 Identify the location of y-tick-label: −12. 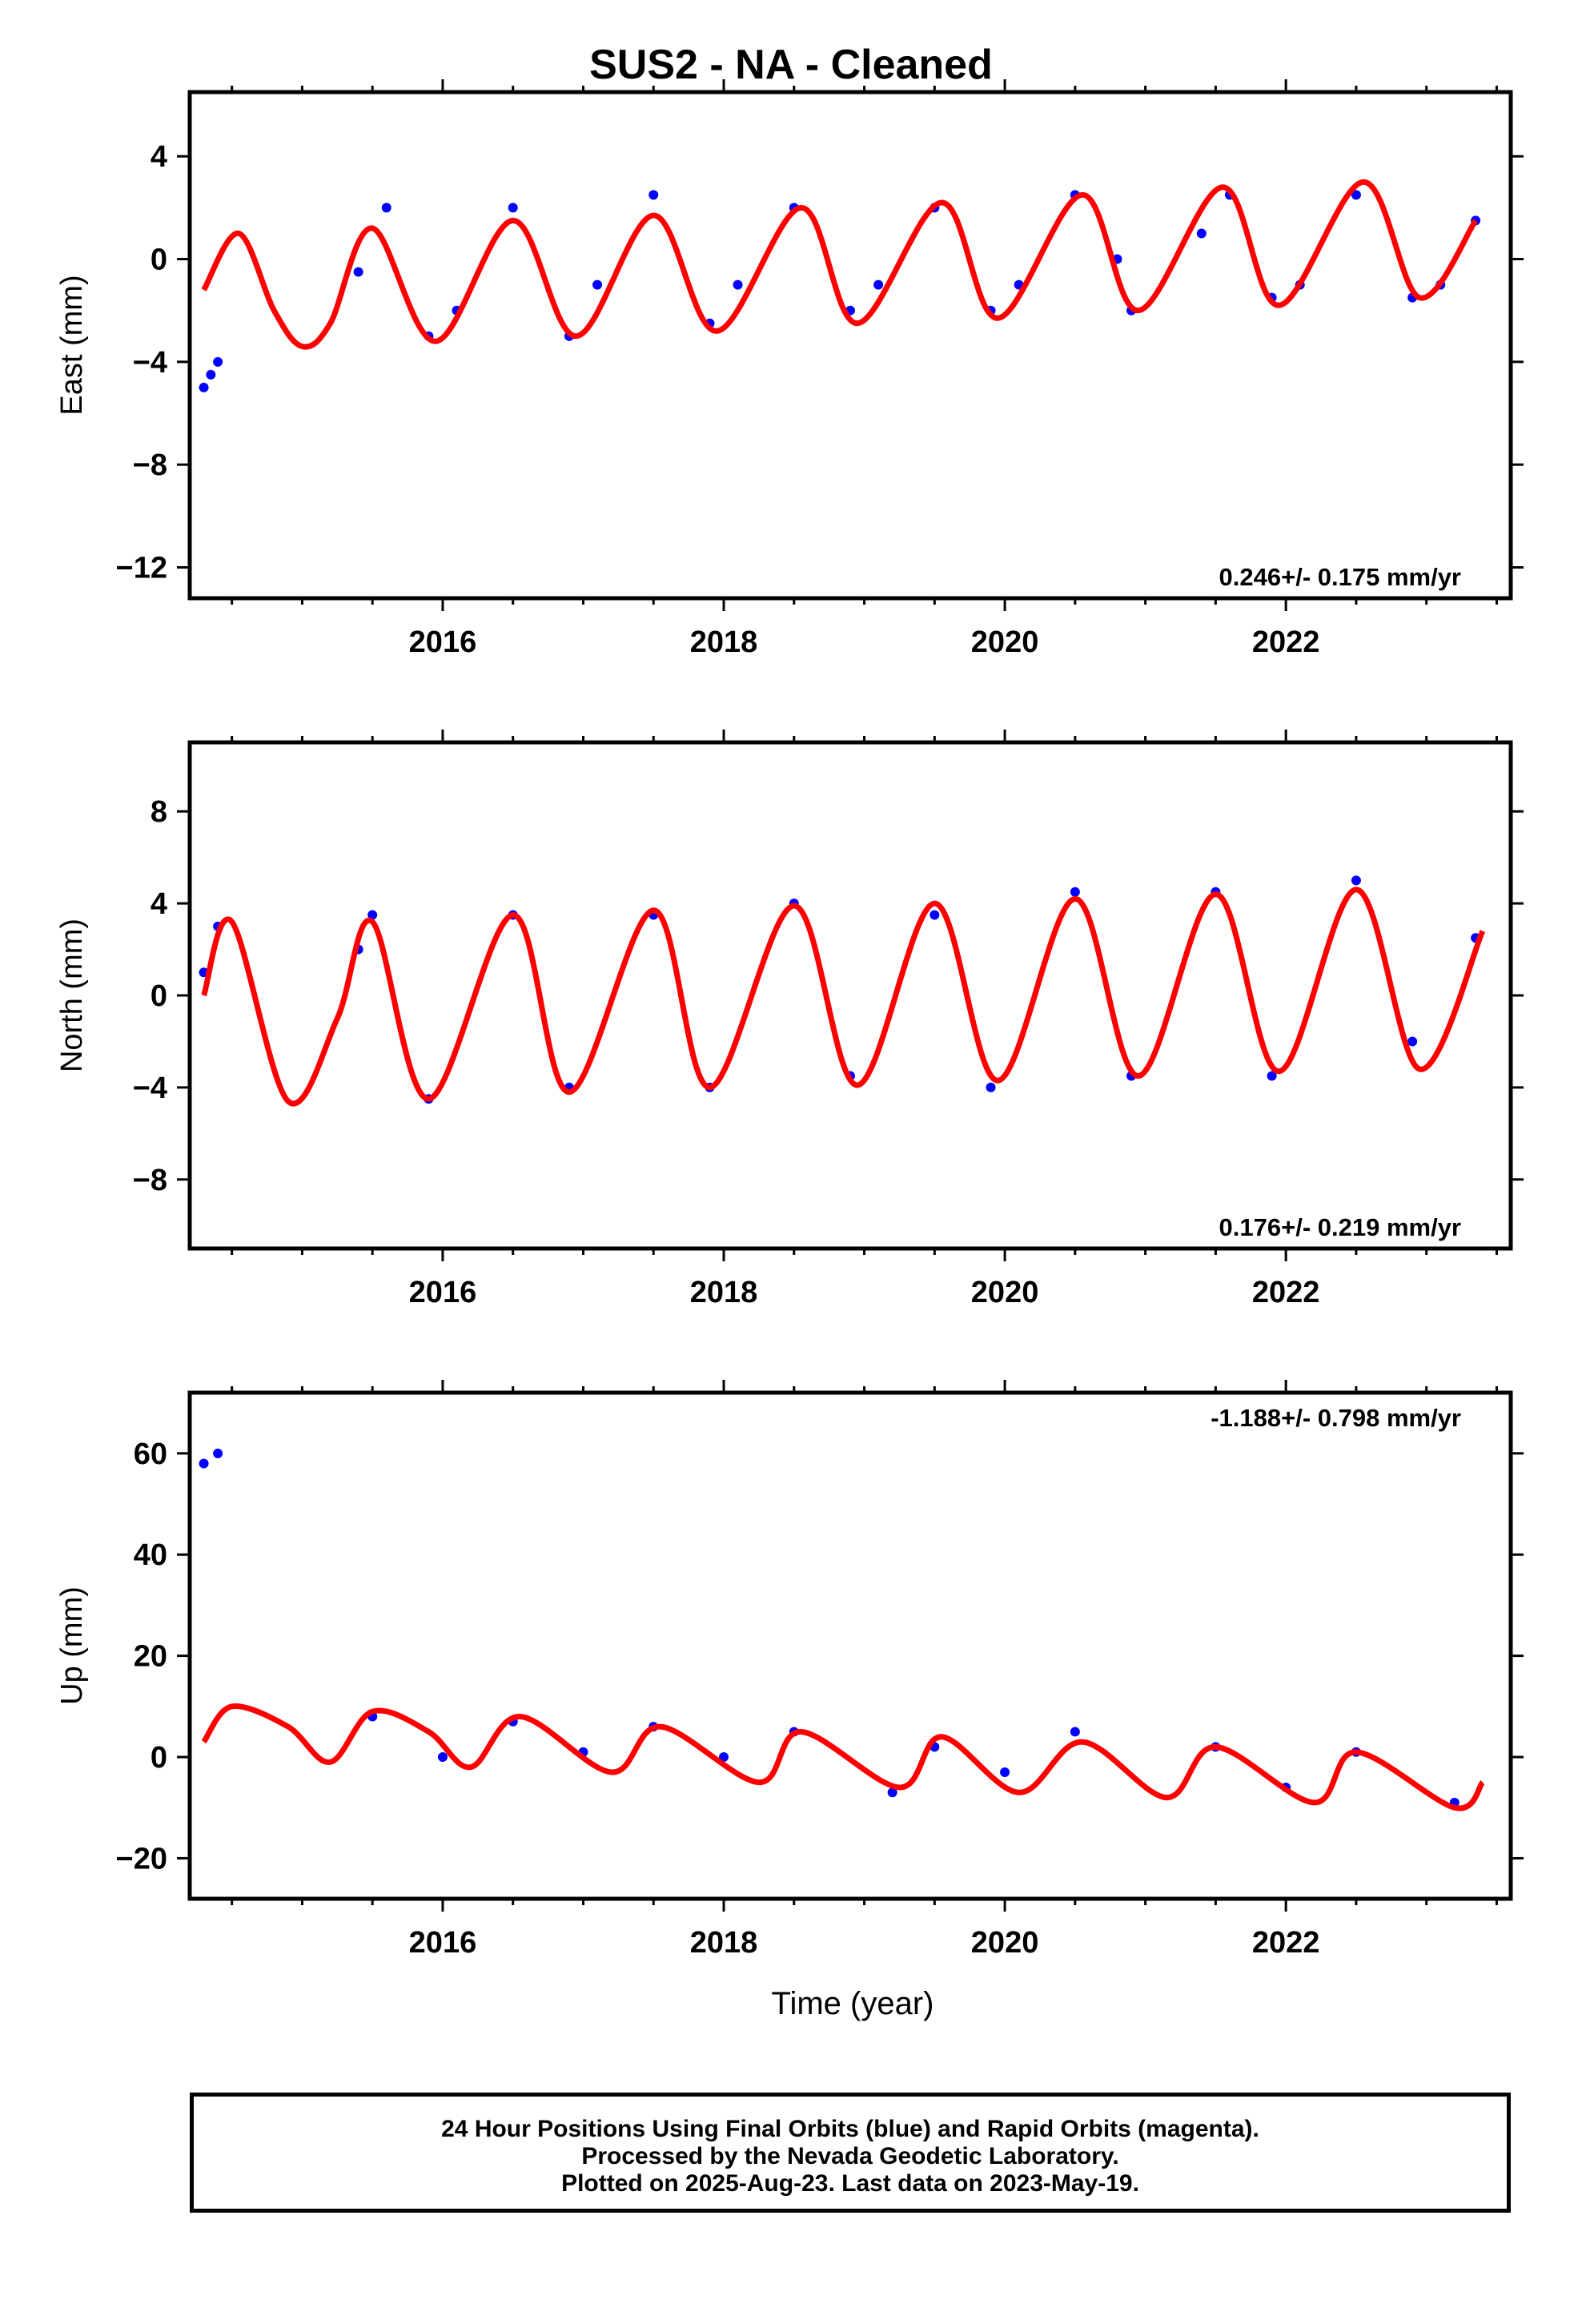
(141, 568).